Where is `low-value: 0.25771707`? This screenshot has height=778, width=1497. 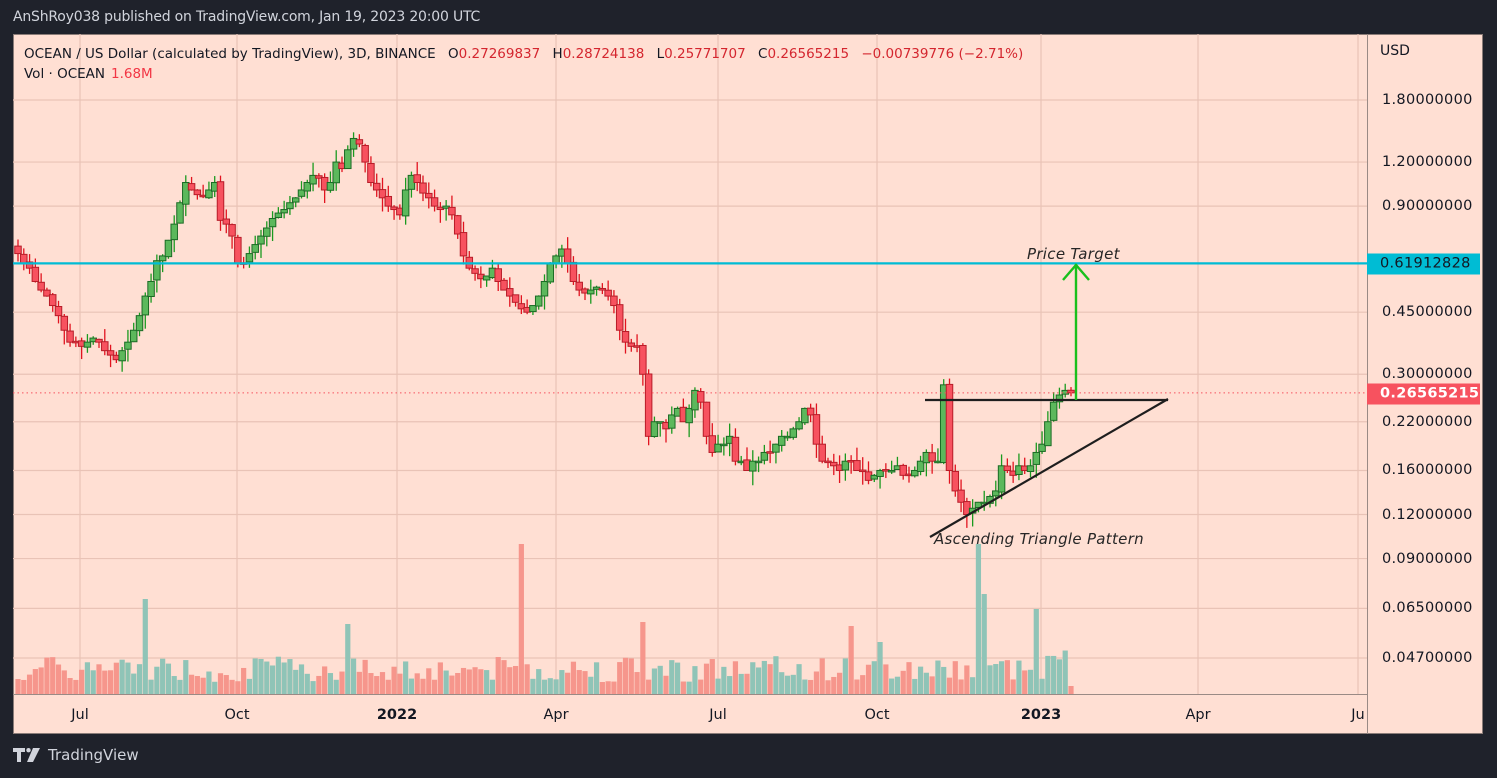 low-value: 0.25771707 is located at coordinates (705, 54).